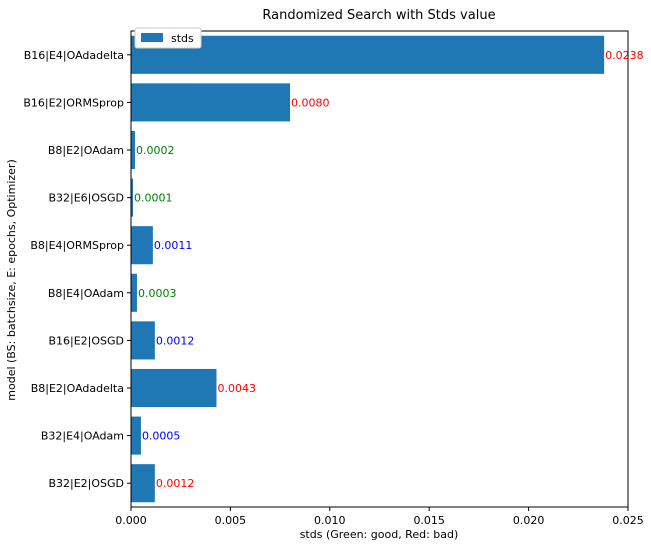 This screenshot has width=651, height=548. I want to click on y-tick-label: B8|E4|OAdam, so click(86, 293).